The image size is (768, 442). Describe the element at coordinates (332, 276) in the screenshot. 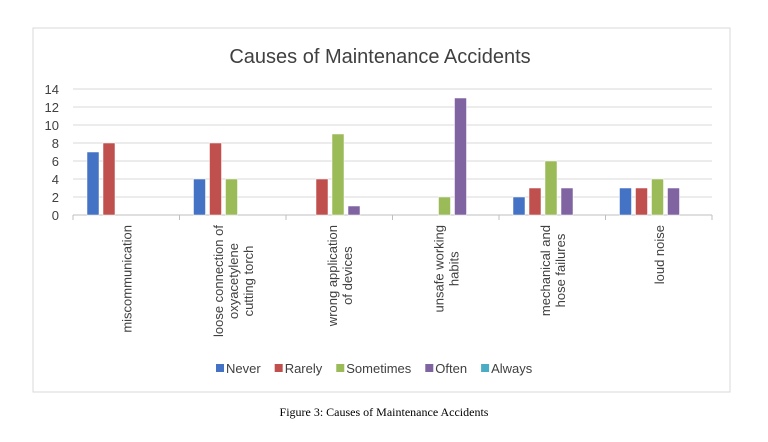

I see `x-tick-label: wrong application` at that location.